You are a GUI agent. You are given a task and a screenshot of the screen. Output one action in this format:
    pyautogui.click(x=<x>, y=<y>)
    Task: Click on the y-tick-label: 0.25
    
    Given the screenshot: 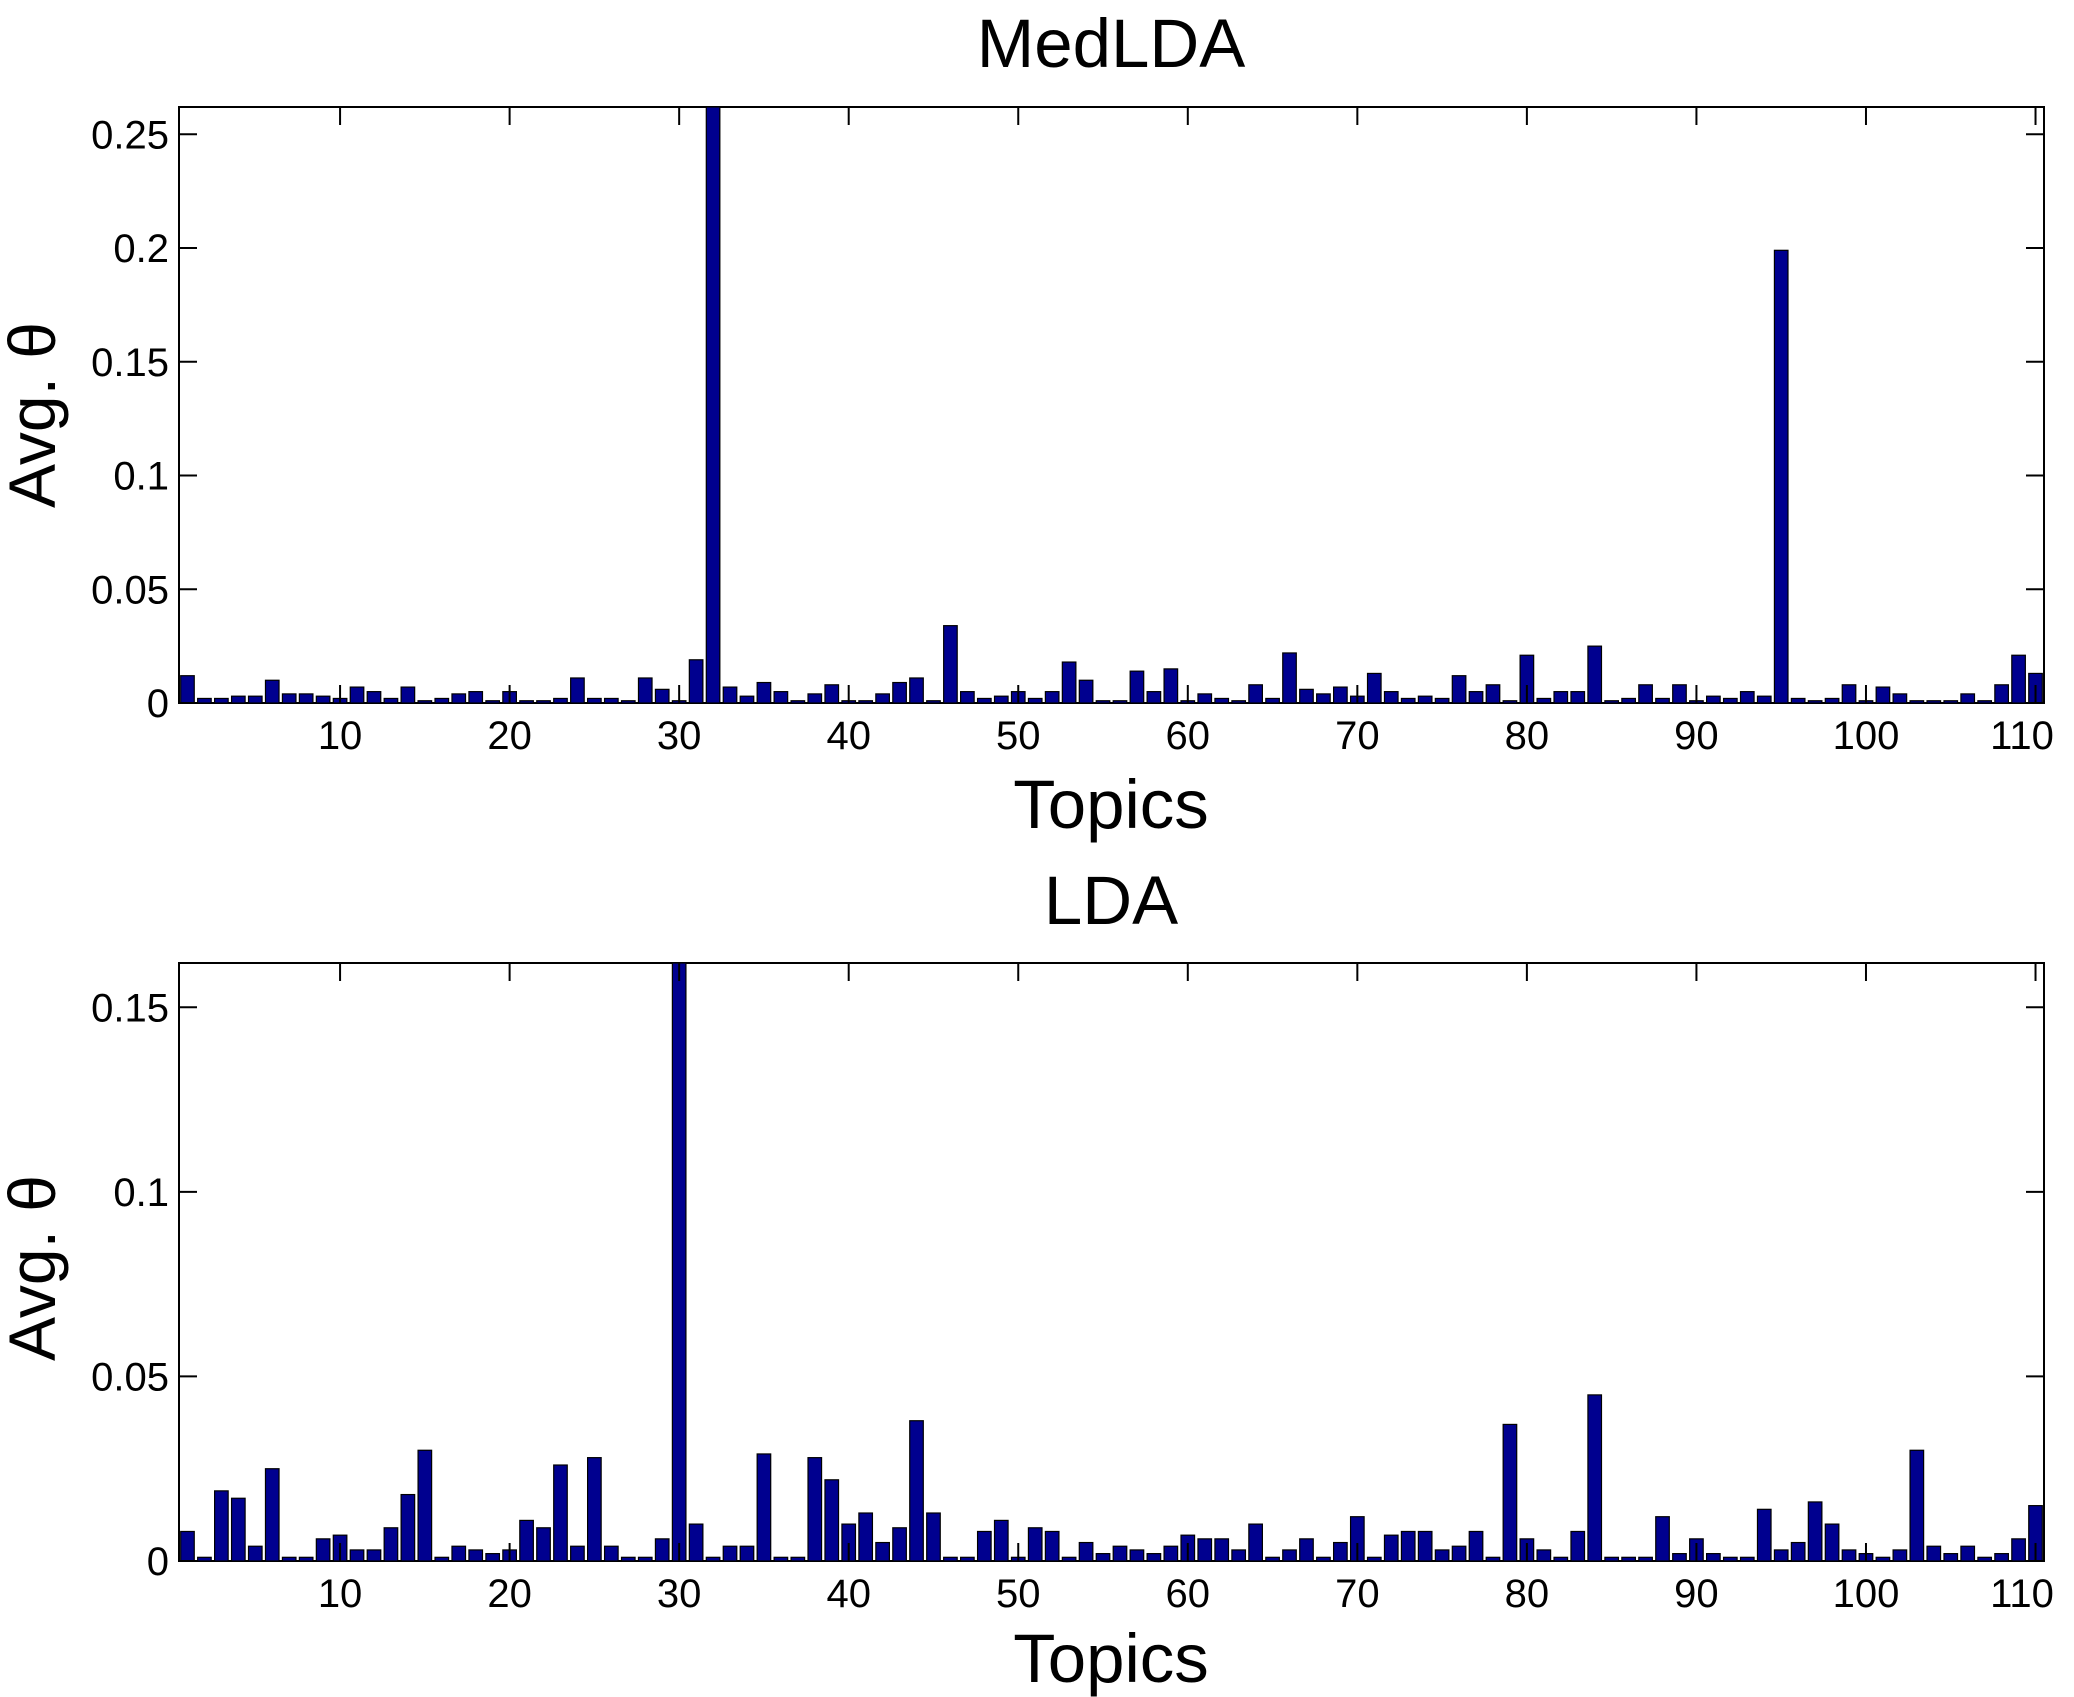 What is the action you would take?
    pyautogui.click(x=130, y=135)
    